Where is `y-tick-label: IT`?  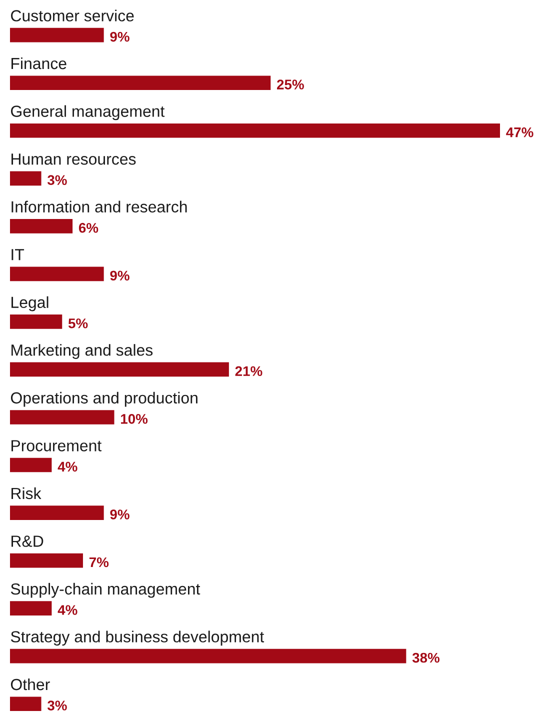 y-tick-label: IT is located at coordinates (18, 254).